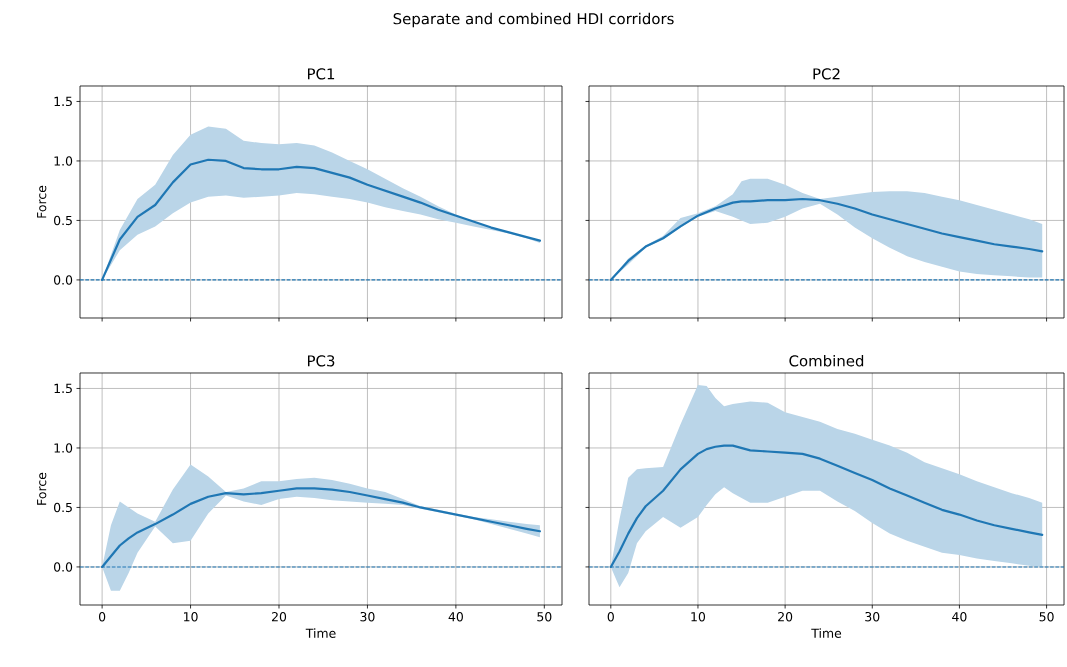 The image size is (1067, 667). I want to click on chart-title: Combined, so click(826, 360).